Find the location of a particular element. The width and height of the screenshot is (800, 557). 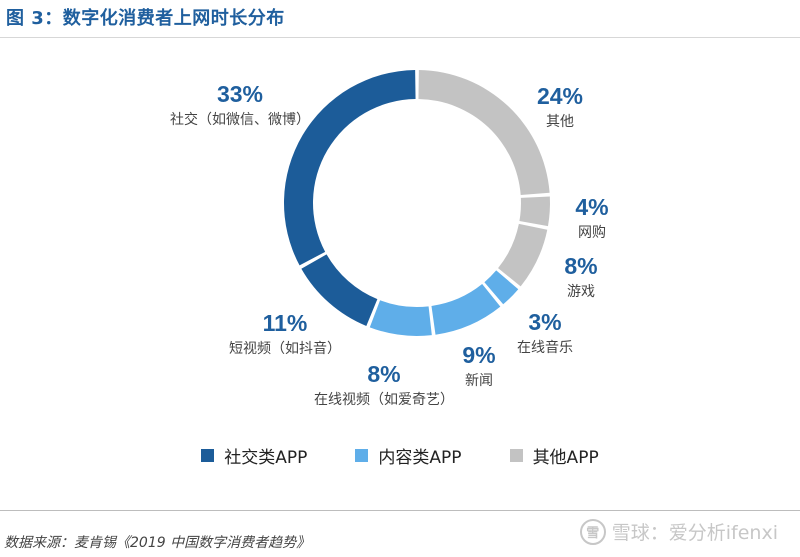

watermark-text: 雪球：爱分析ifenxi is located at coordinates (694, 533).